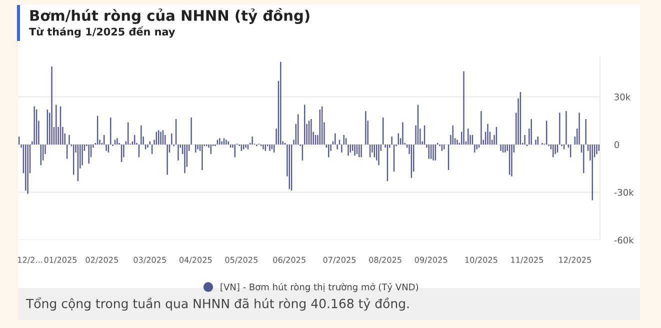  I want to click on y-tick-label: 0, so click(617, 144).